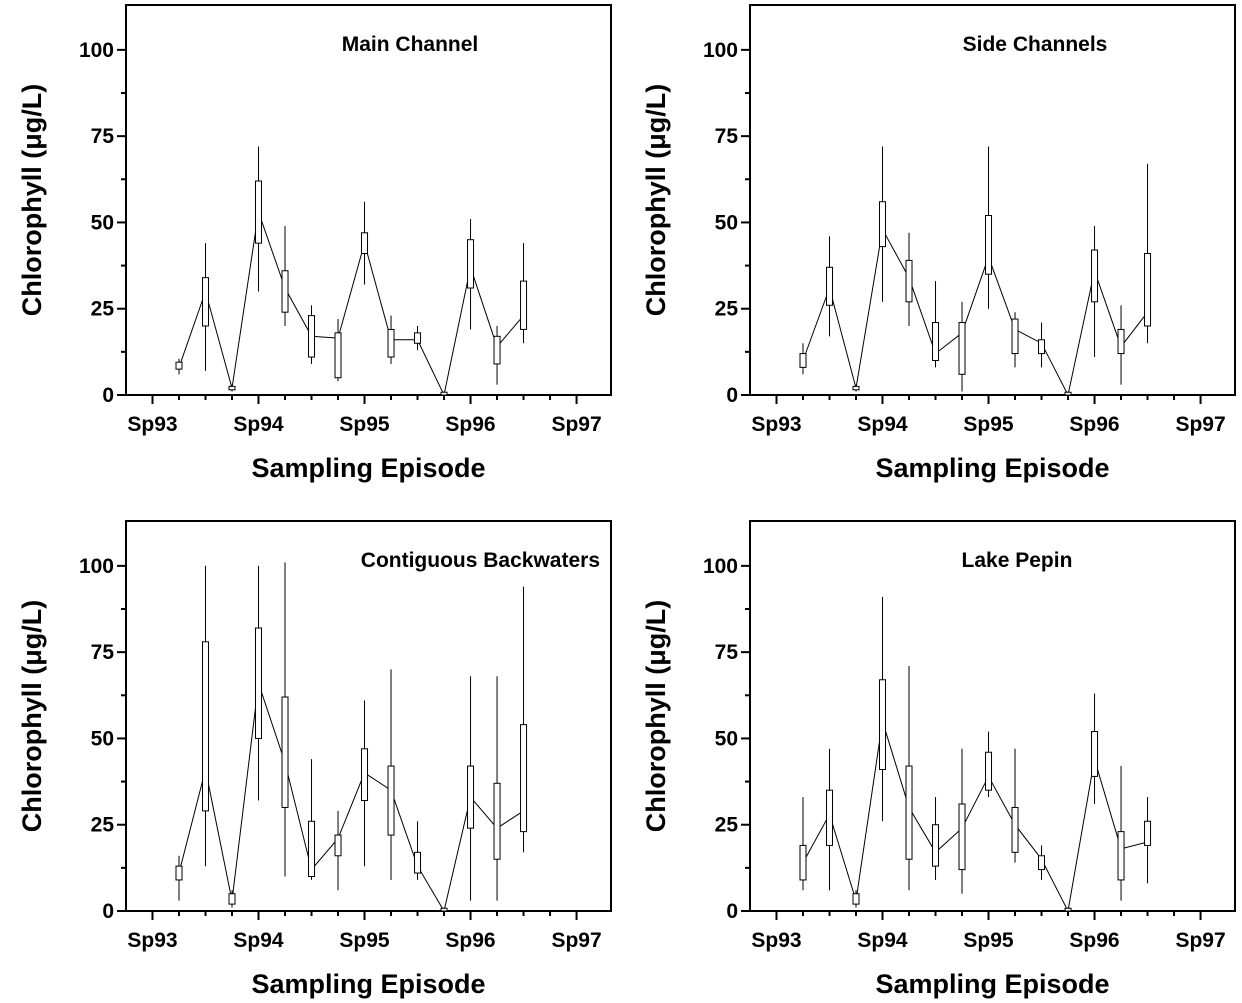 The image size is (1242, 1003). What do you see at coordinates (975, 817) in the screenshot?
I see `median-series-line` at bounding box center [975, 817].